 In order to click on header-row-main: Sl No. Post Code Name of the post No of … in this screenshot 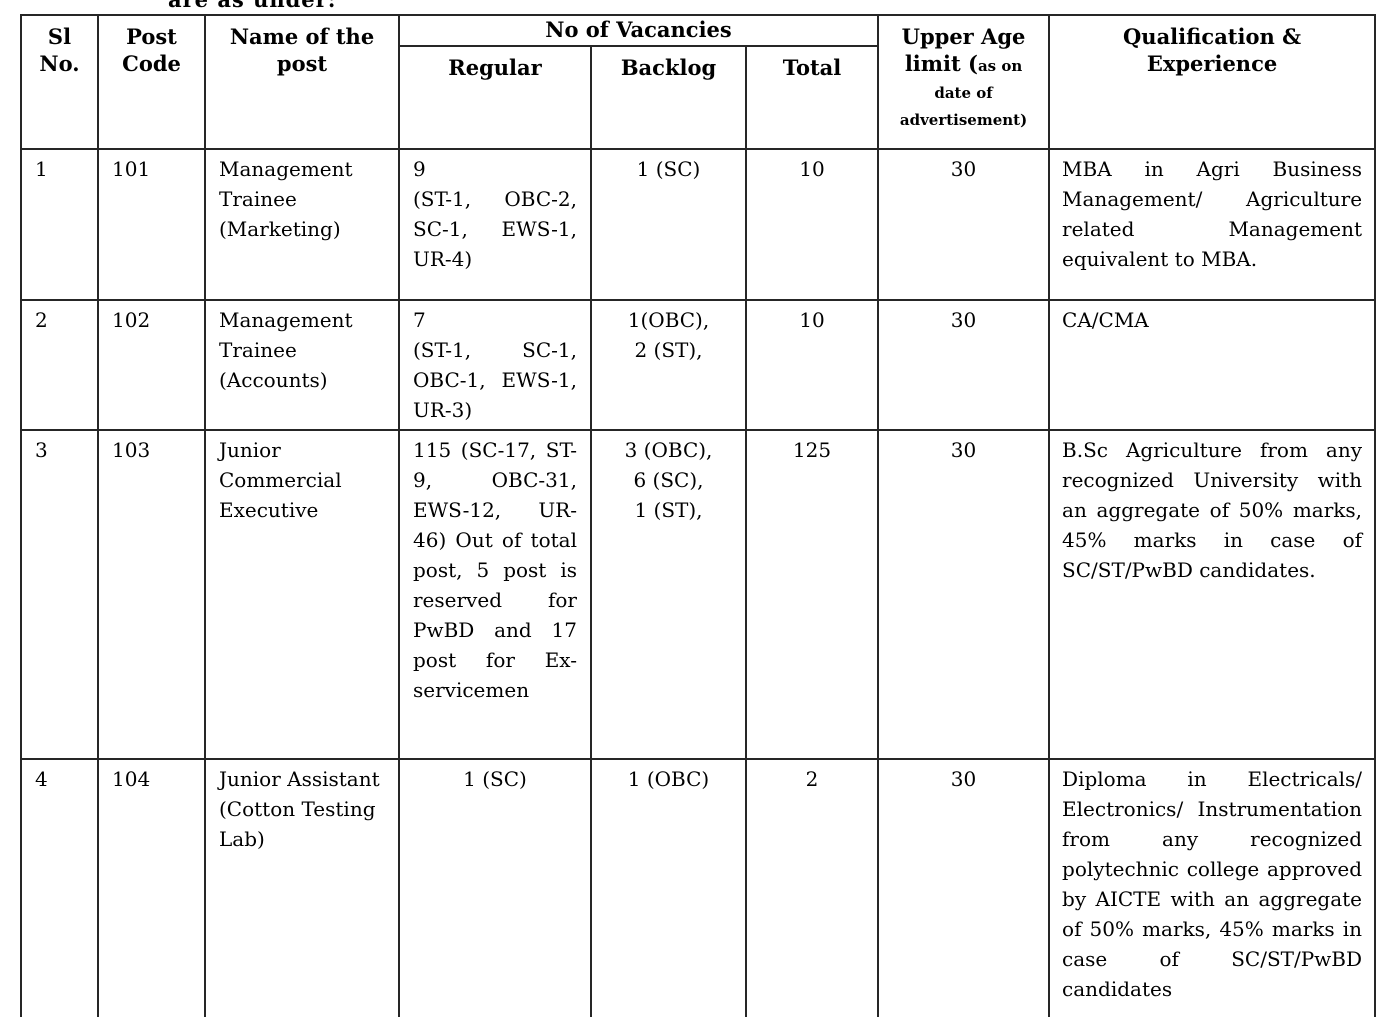, I will do `click(698, 82)`.